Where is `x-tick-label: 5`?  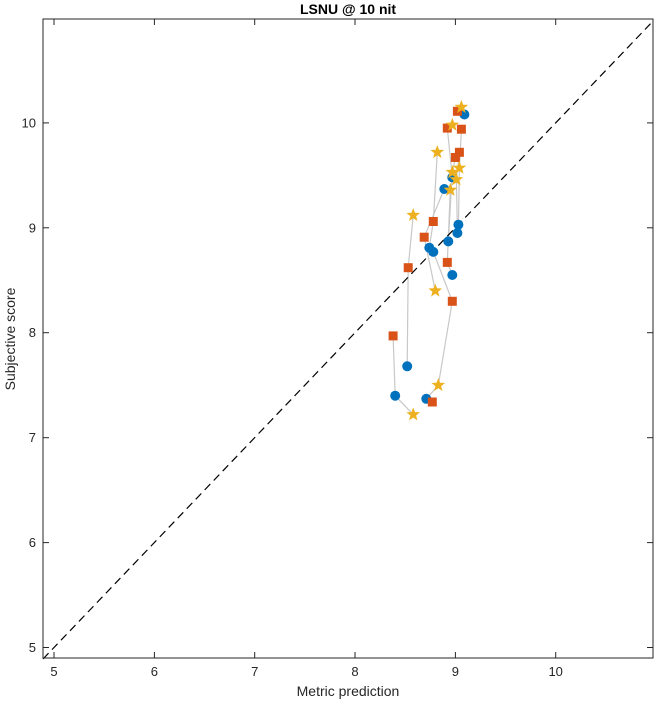 x-tick-label: 5 is located at coordinates (53, 671).